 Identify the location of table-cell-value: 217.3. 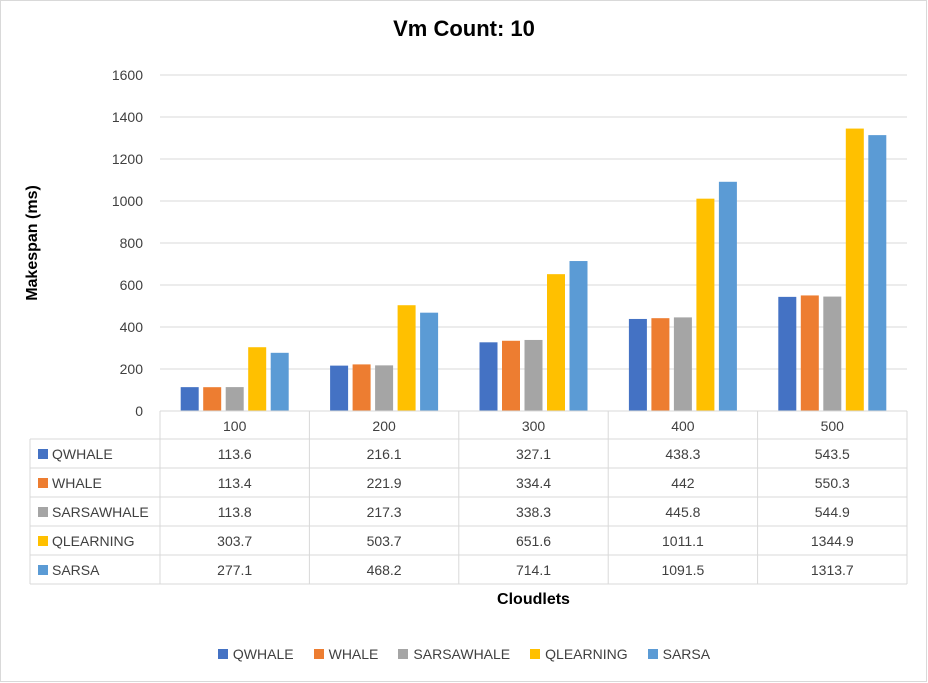
(384, 512).